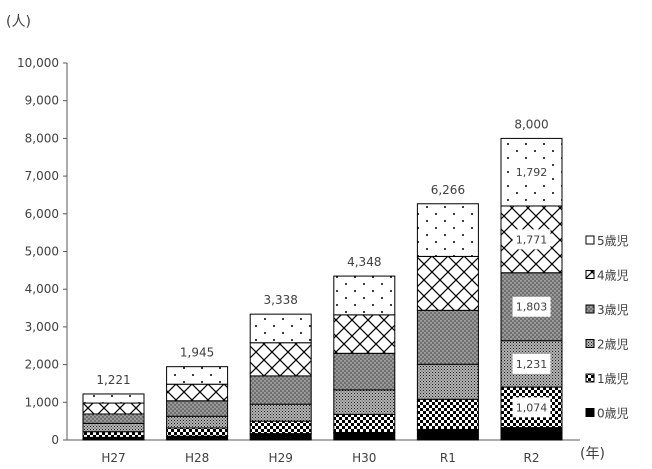 Image resolution: width=652 pixels, height=469 pixels. I want to click on data-label: 1,792, so click(532, 172).